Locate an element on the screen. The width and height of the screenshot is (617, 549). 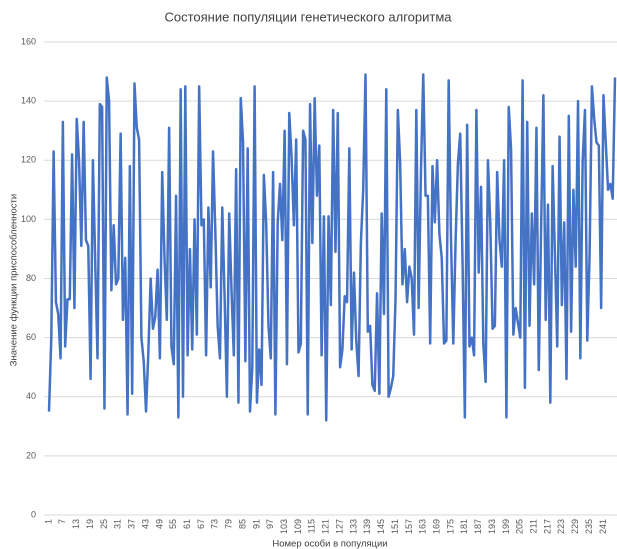
x-tick-label: 229 is located at coordinates (575, 526).